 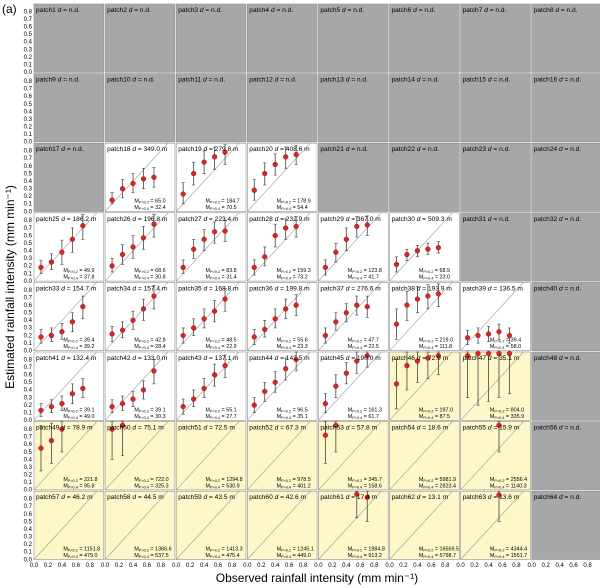 I want to click on patch-title: patch57 d = 46.2 m, so click(x=64, y=497).